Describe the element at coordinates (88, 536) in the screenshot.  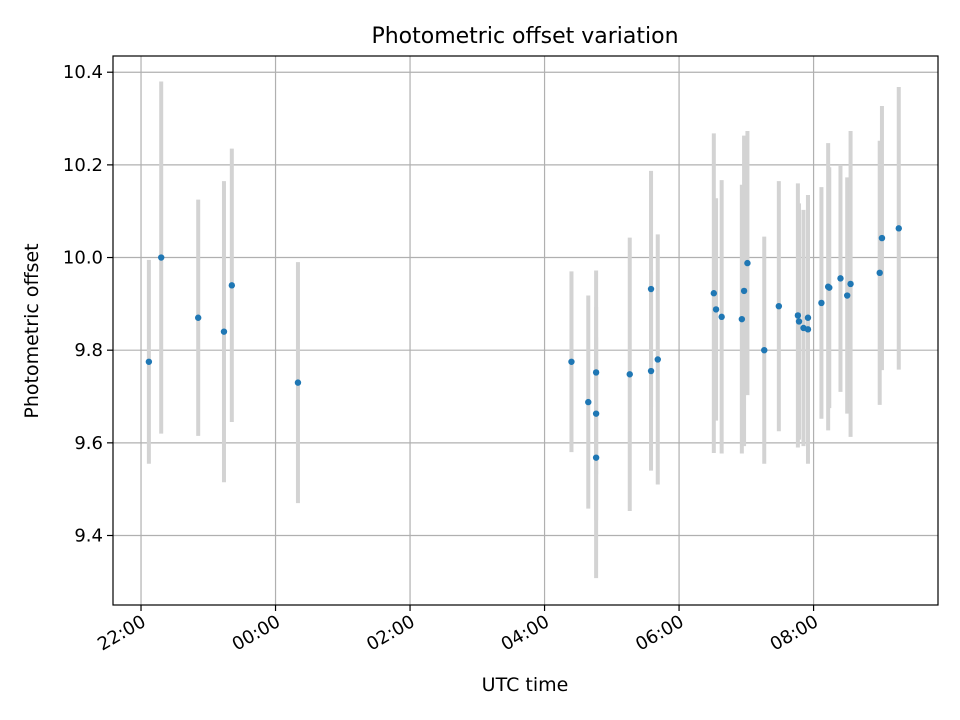
I see `y-tick-label: 9.4` at that location.